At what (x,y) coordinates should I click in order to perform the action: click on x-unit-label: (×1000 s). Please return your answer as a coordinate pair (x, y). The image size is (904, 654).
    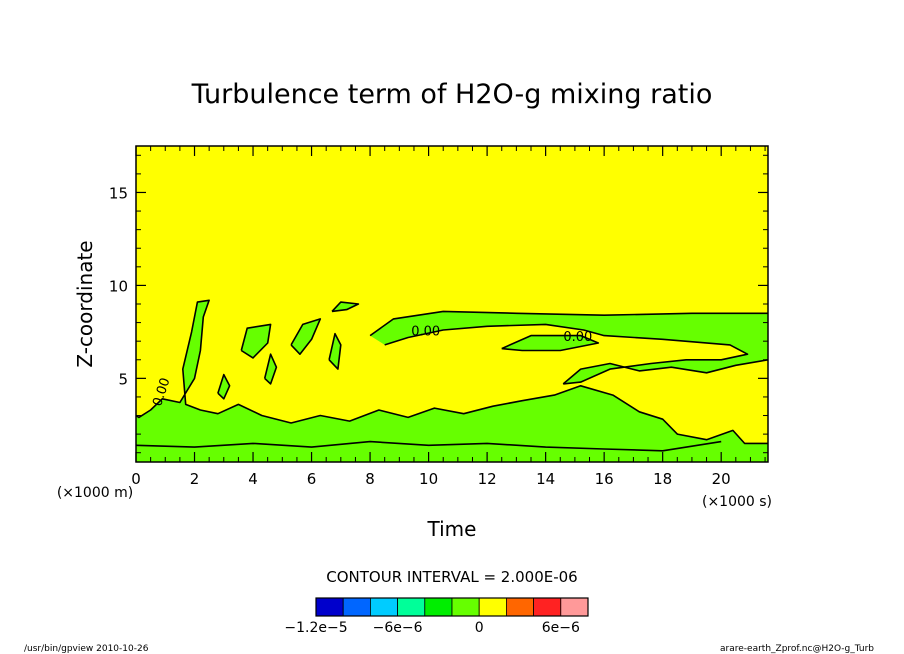
    Looking at the image, I should click on (737, 502).